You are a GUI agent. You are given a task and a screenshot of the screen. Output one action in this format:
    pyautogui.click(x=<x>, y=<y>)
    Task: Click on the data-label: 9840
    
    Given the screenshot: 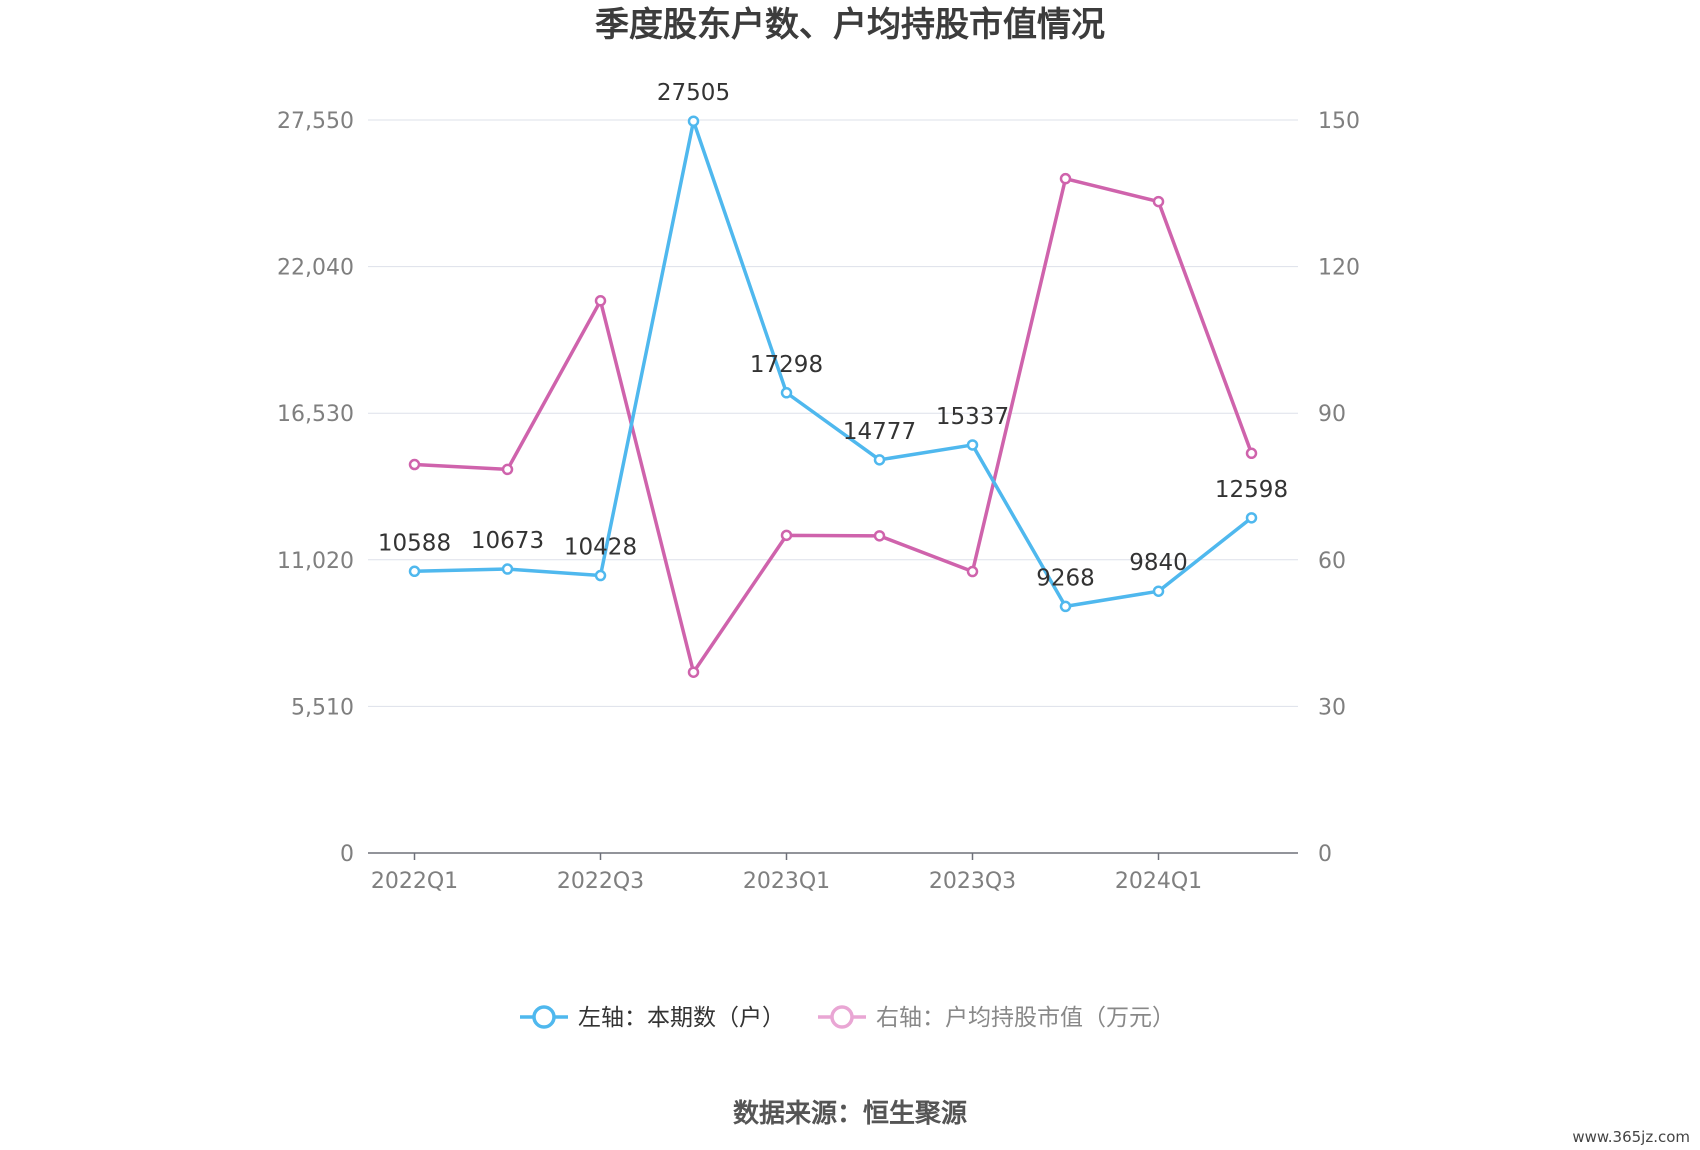 What is the action you would take?
    pyautogui.click(x=1158, y=563)
    